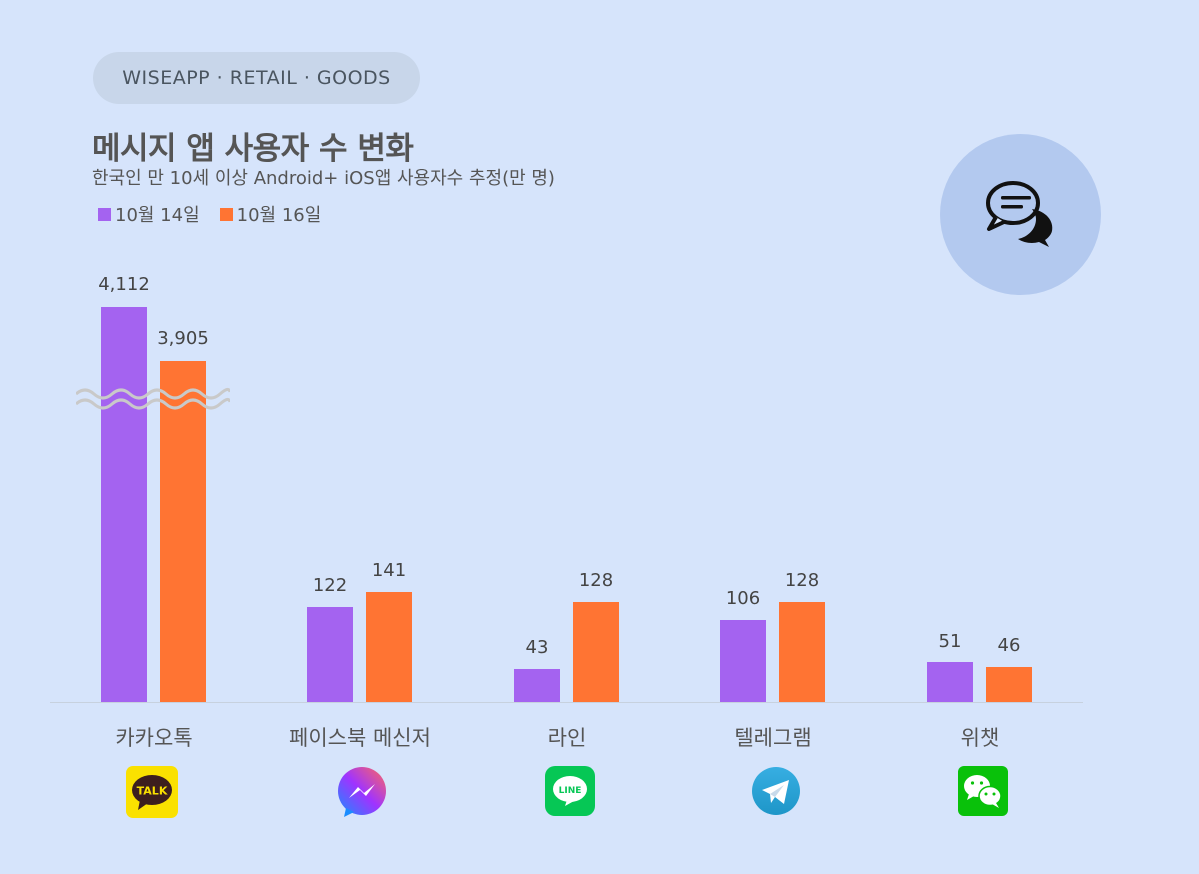  I want to click on bar-line-oct16, so click(596, 652).